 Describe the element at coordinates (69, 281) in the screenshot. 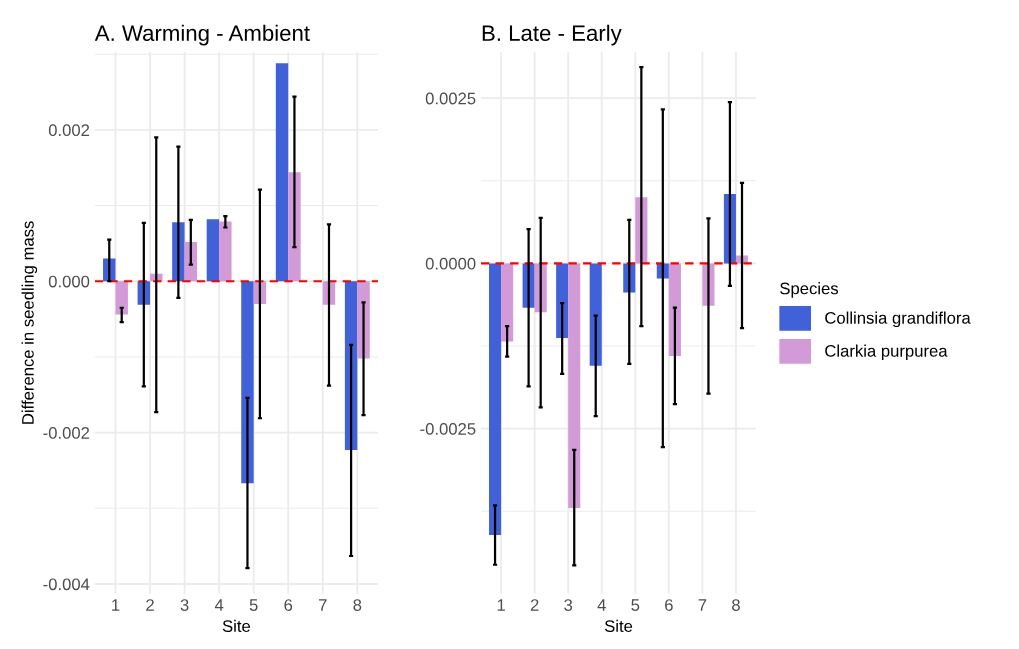

I see `y-tick-label: 0.000` at that location.